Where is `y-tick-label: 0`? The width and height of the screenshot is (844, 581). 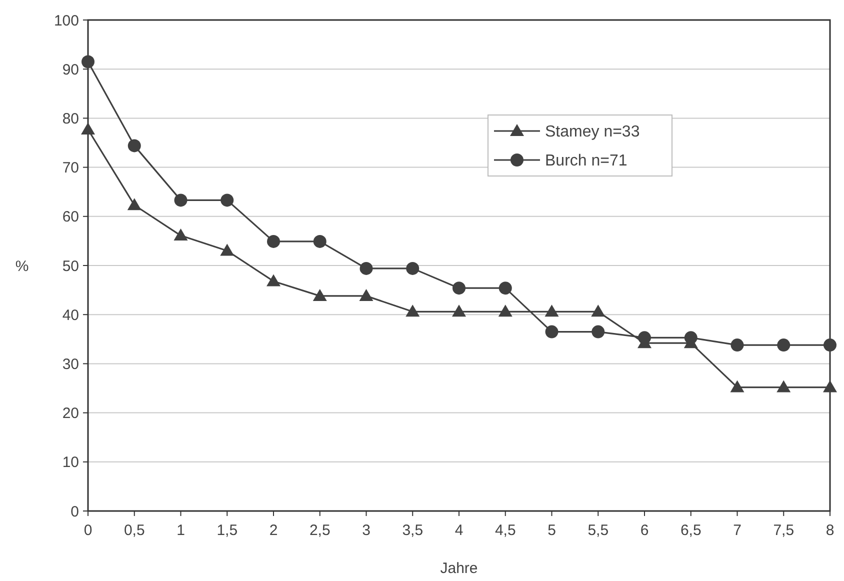
y-tick-label: 0 is located at coordinates (74, 511).